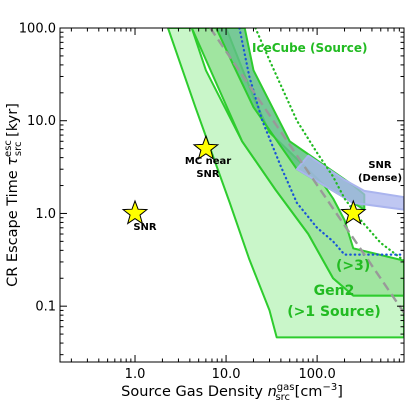 Image resolution: width=416 pixels, height=416 pixels. I want to click on star-marker-mc-near-snr, so click(206, 147).